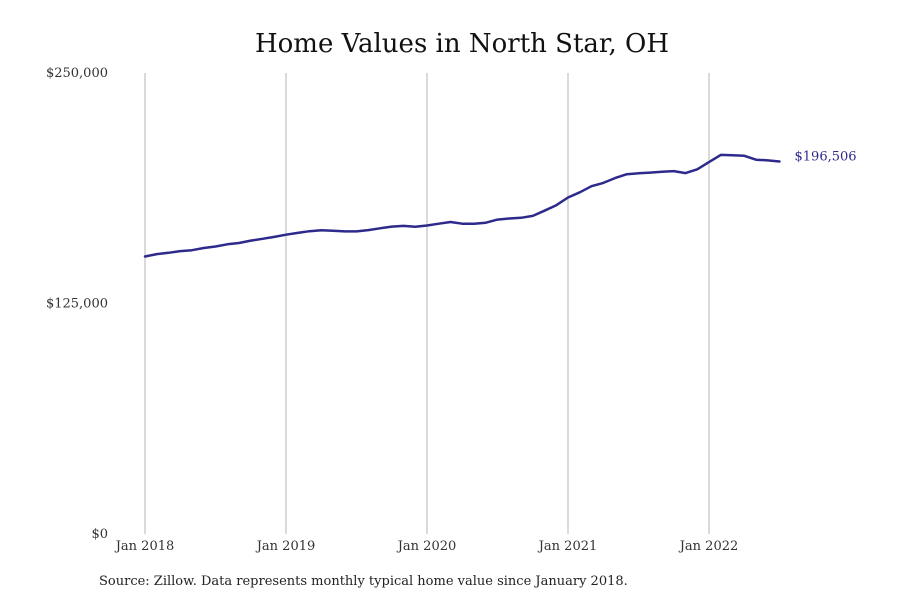 The image size is (900, 600). I want to click on y-tick-label: $250,000, so click(77, 73).